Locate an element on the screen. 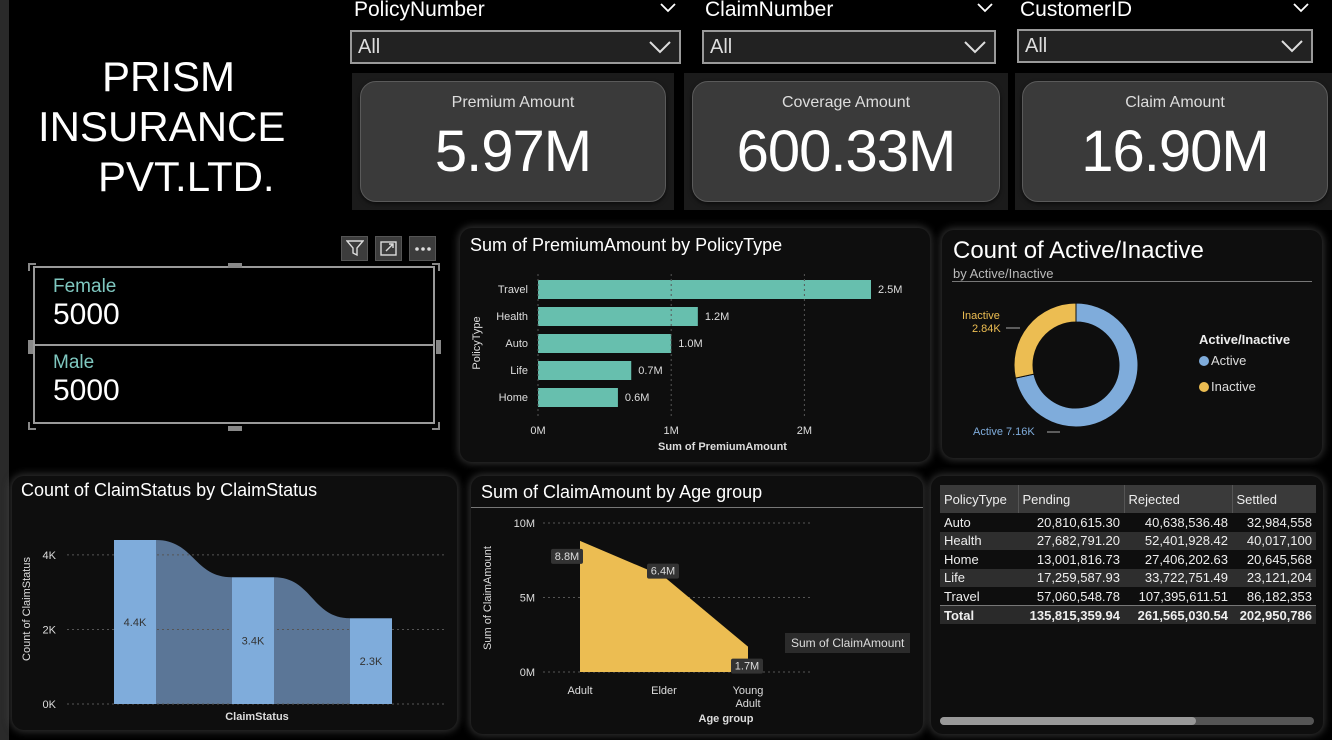  data-label: 3.4K is located at coordinates (253, 642).